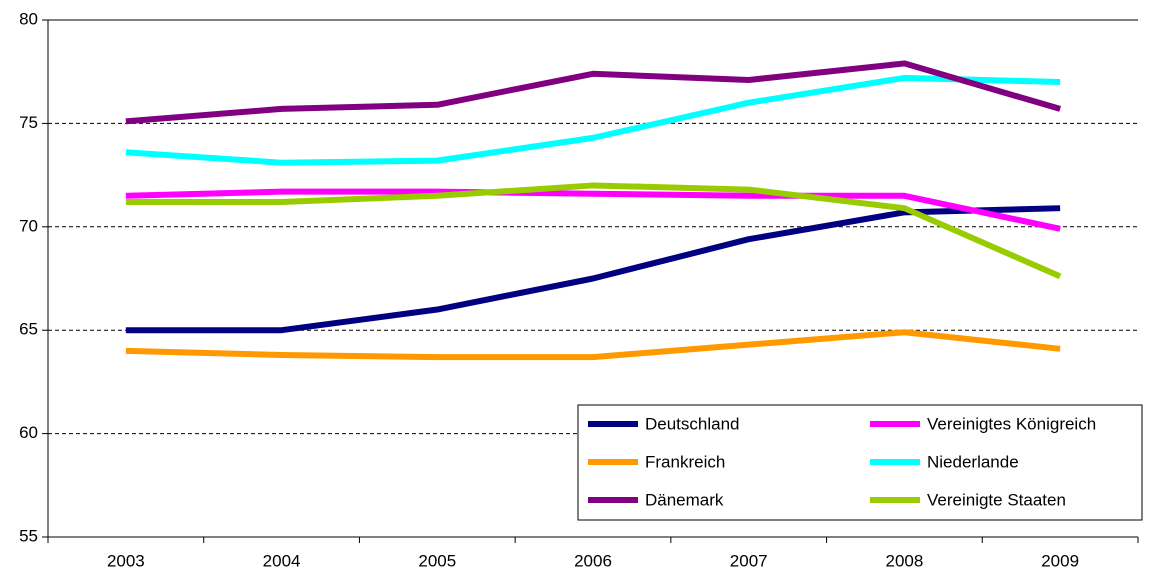 The width and height of the screenshot is (1156, 578). Describe the element at coordinates (1011, 423) in the screenshot. I see `legend-label: Vereinigtes Königreich` at that location.